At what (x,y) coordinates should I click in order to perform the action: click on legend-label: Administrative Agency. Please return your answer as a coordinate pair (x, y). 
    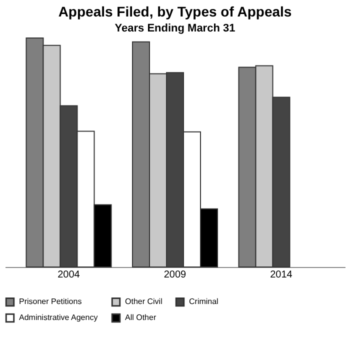
    Looking at the image, I should click on (58, 317).